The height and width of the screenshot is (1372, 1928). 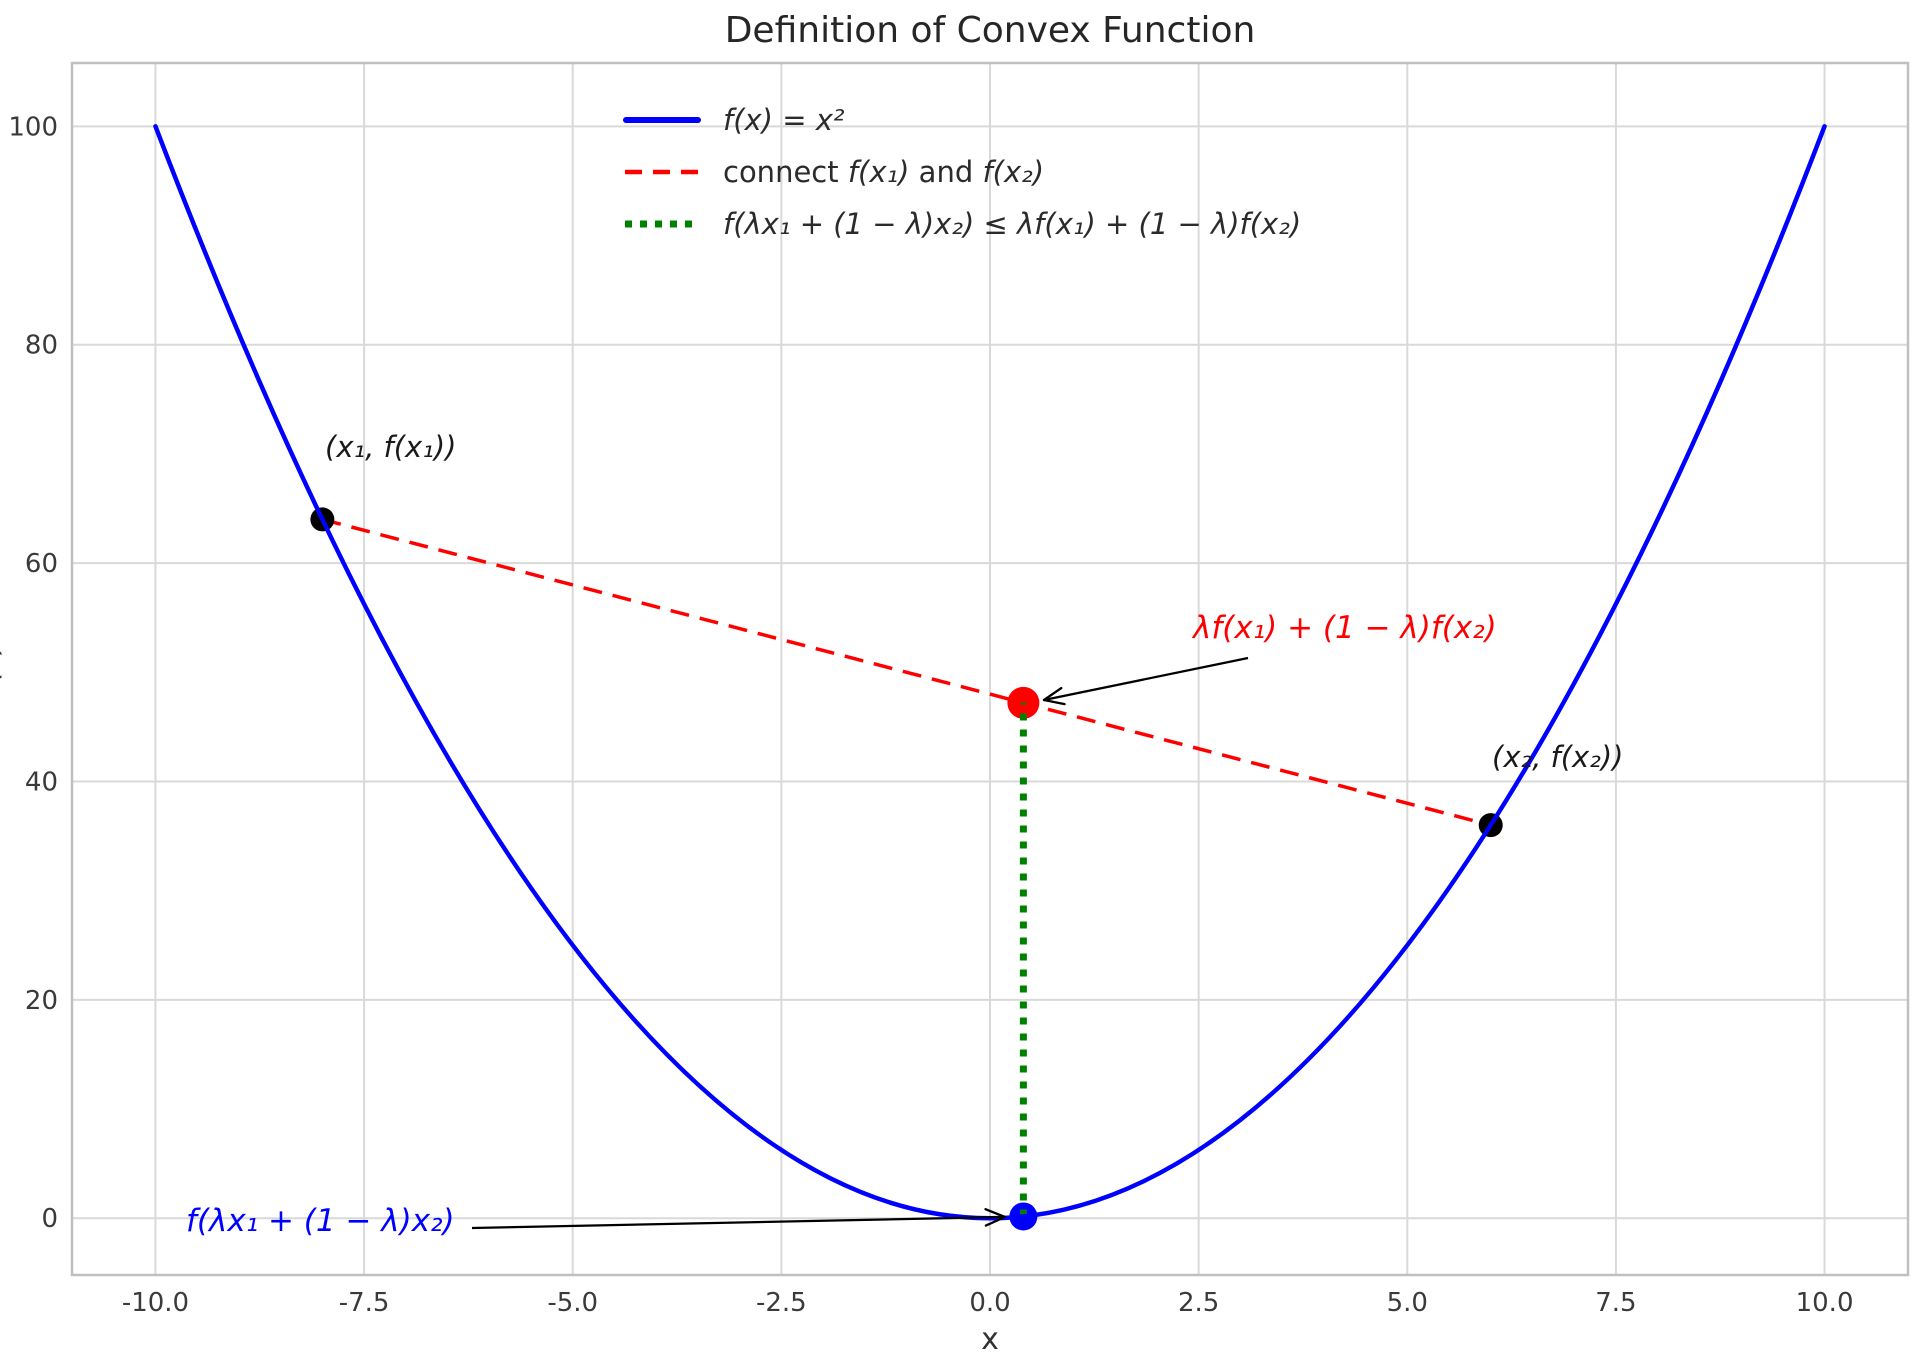 What do you see at coordinates (1825, 1303) in the screenshot?
I see `x-tick-label: 10.0` at bounding box center [1825, 1303].